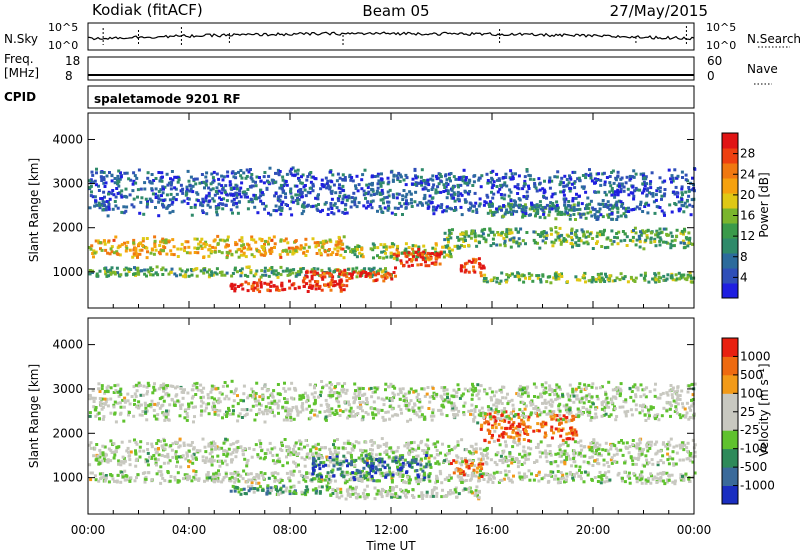 The image size is (800, 554). I want to click on colorbar-tick-label: 12, so click(747, 236).